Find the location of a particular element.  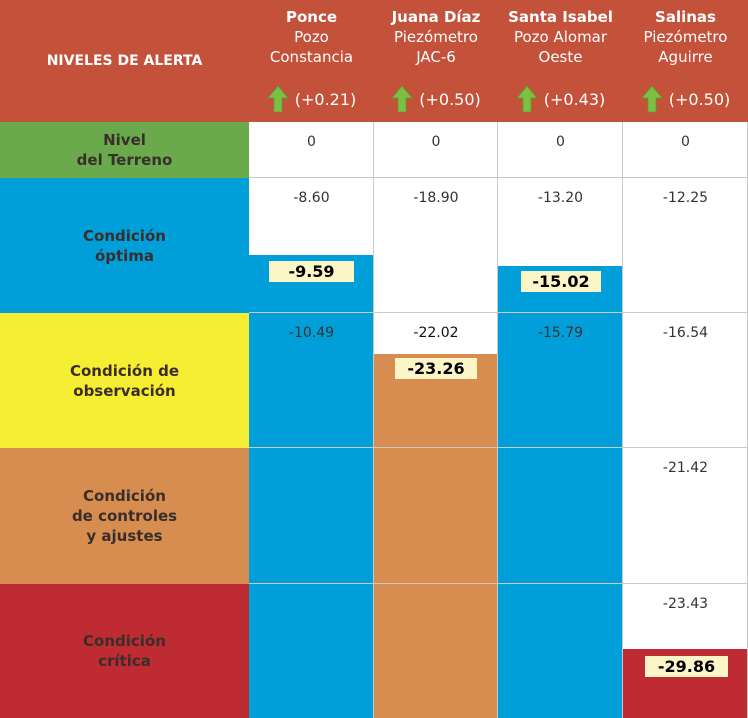

level-label-5: Condición crítica is located at coordinates (124, 651).